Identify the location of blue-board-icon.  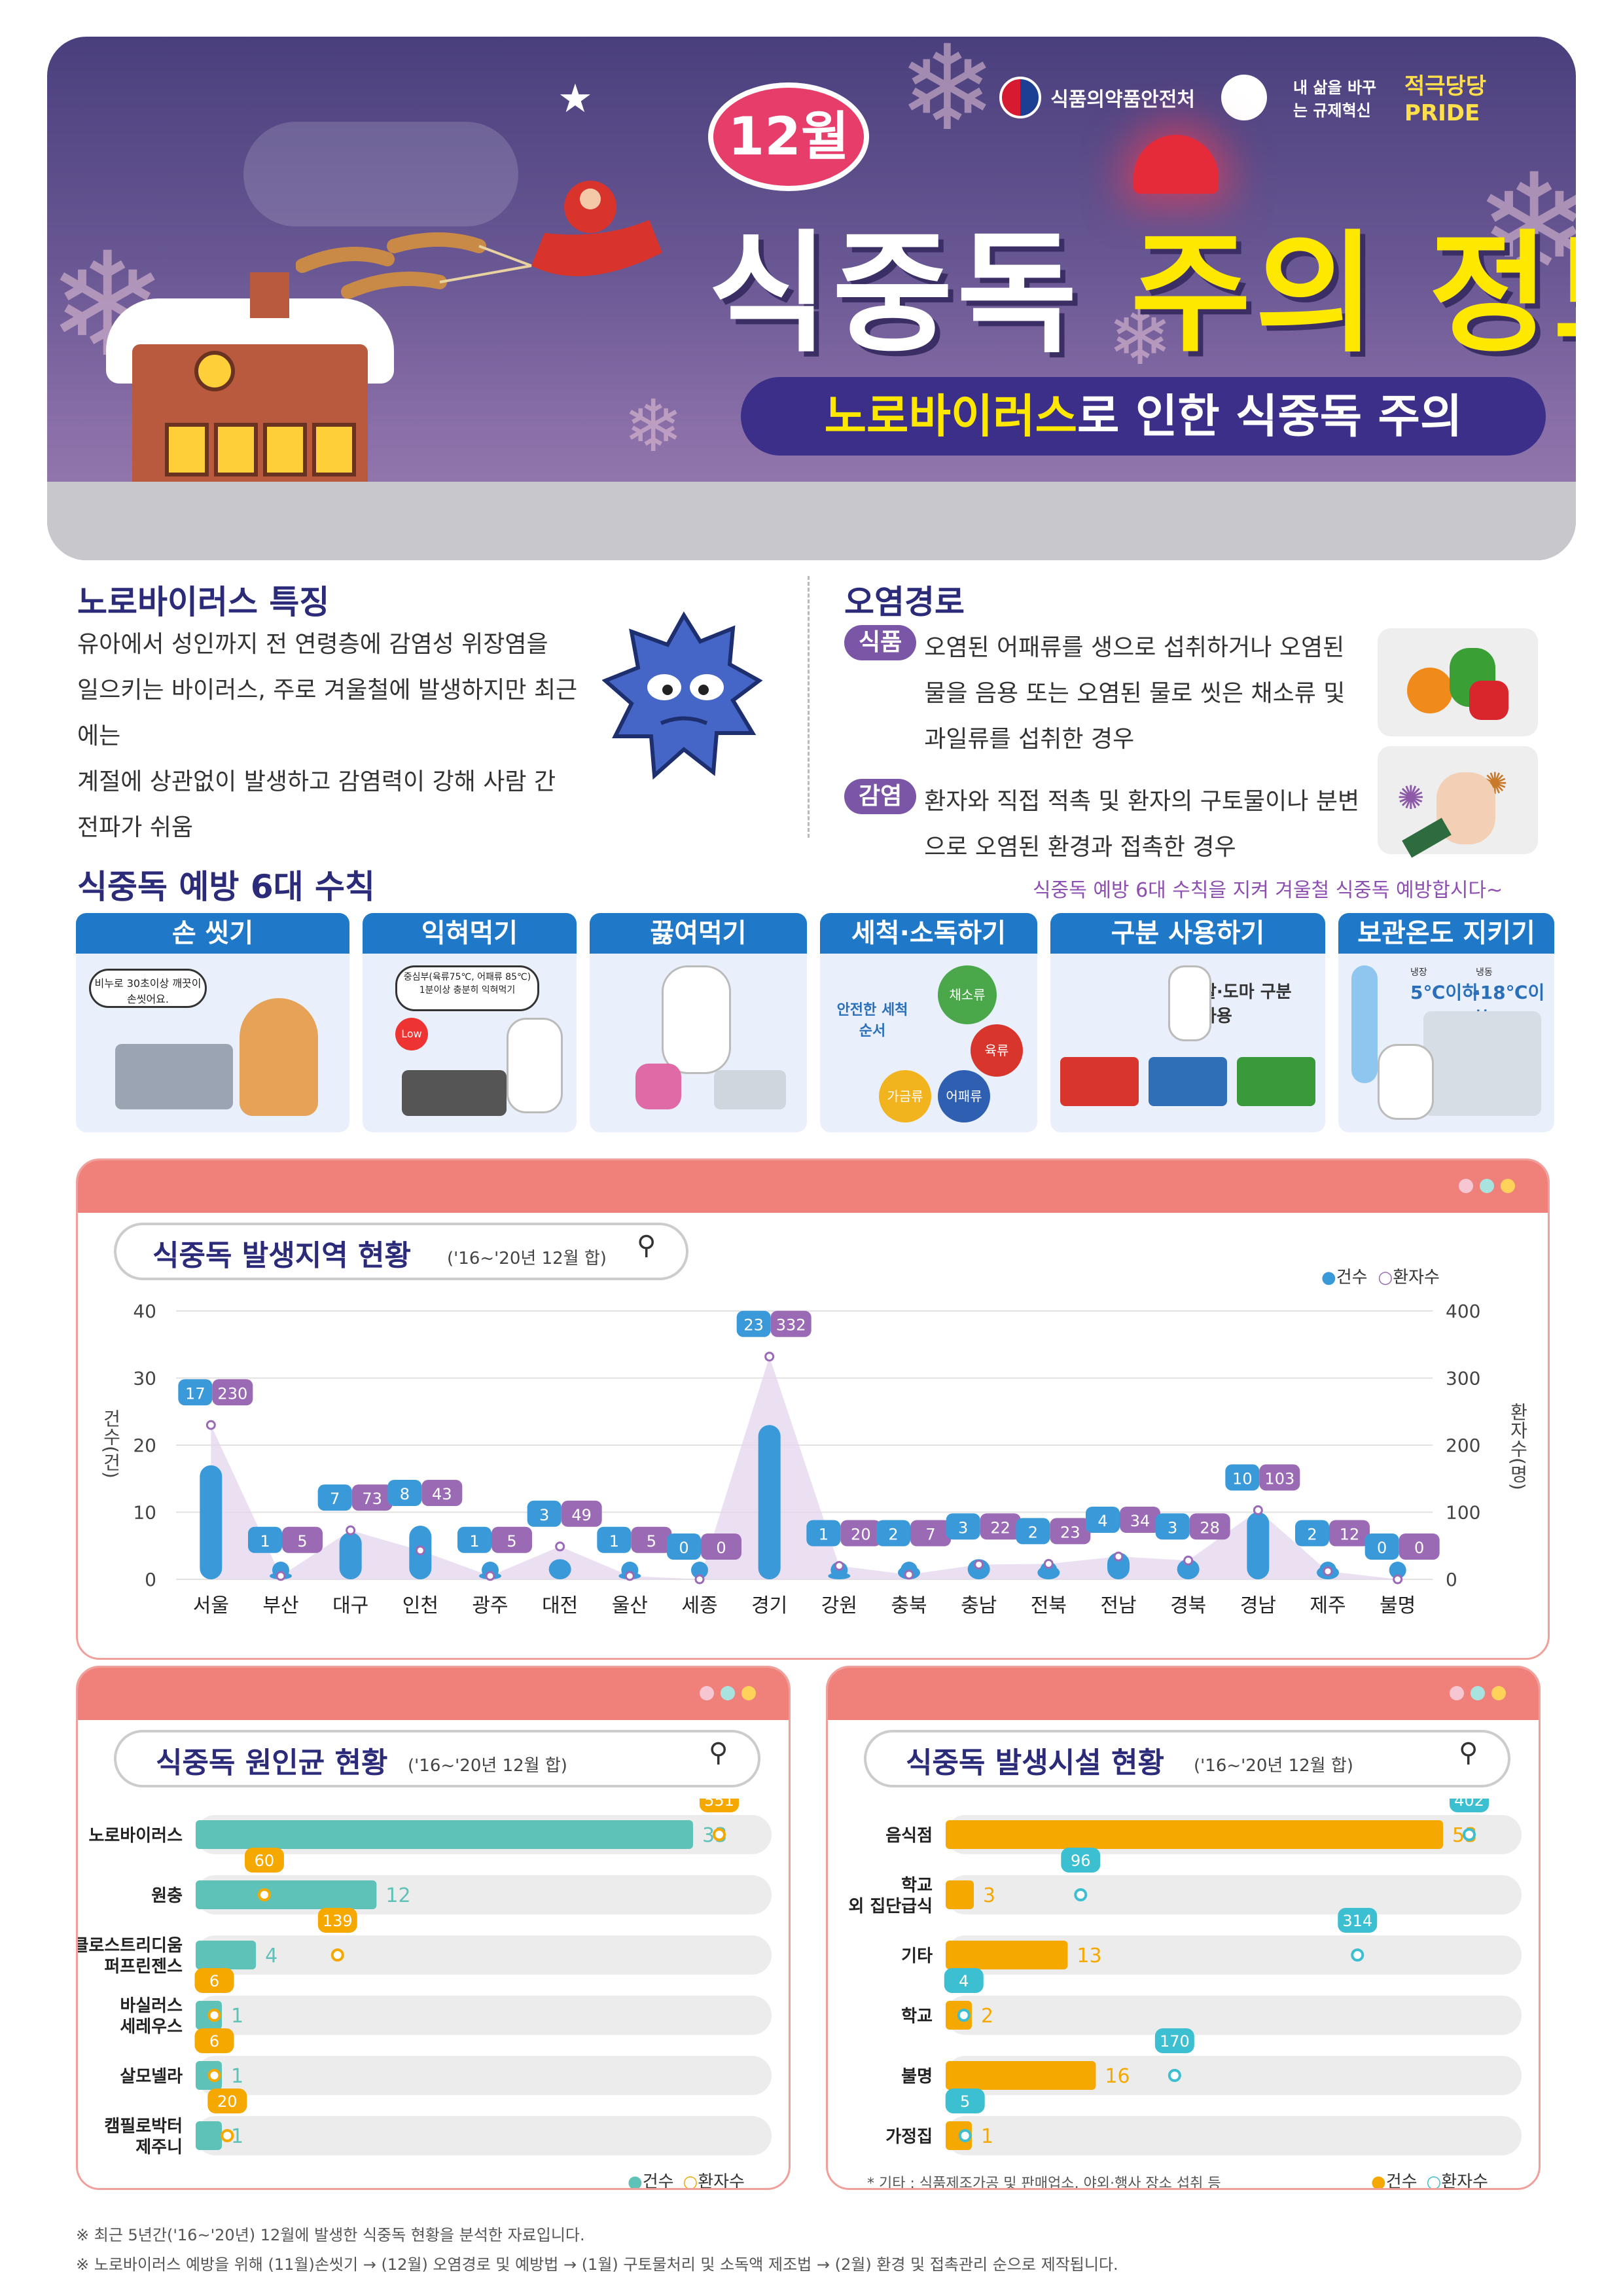
(1188, 1081).